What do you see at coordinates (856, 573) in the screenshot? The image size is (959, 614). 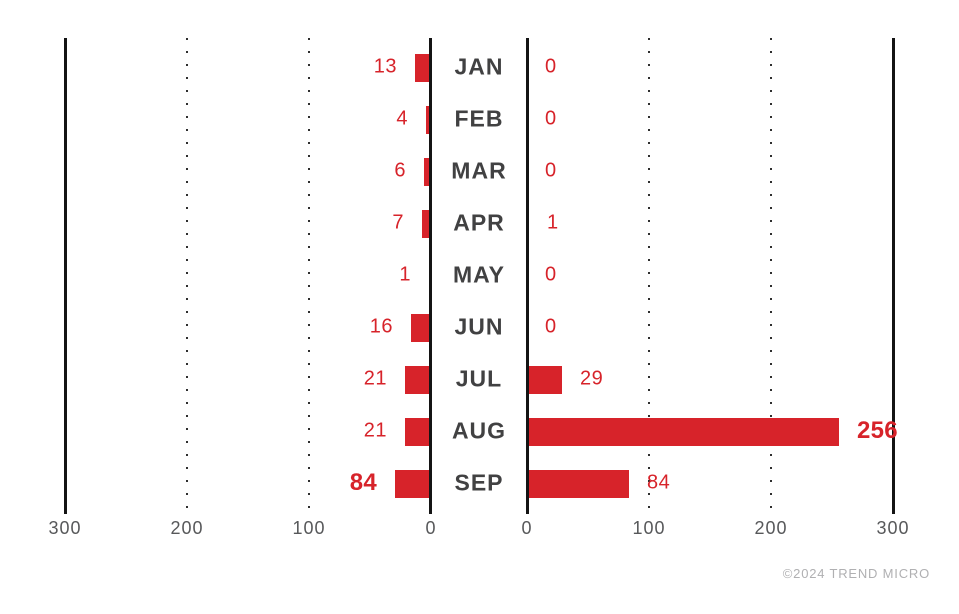 I see `copyright-text: ©2024 TREND MICRO` at bounding box center [856, 573].